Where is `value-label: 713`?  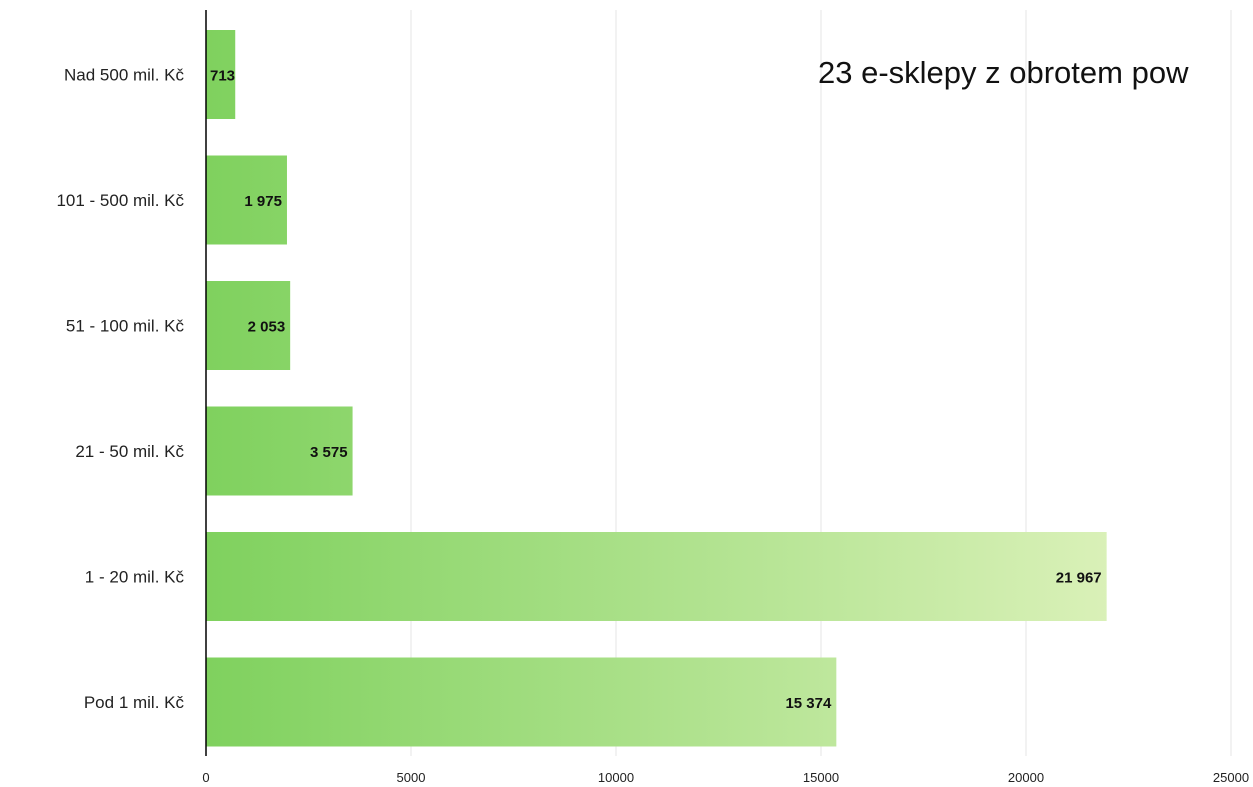
value-label: 713 is located at coordinates (222, 76).